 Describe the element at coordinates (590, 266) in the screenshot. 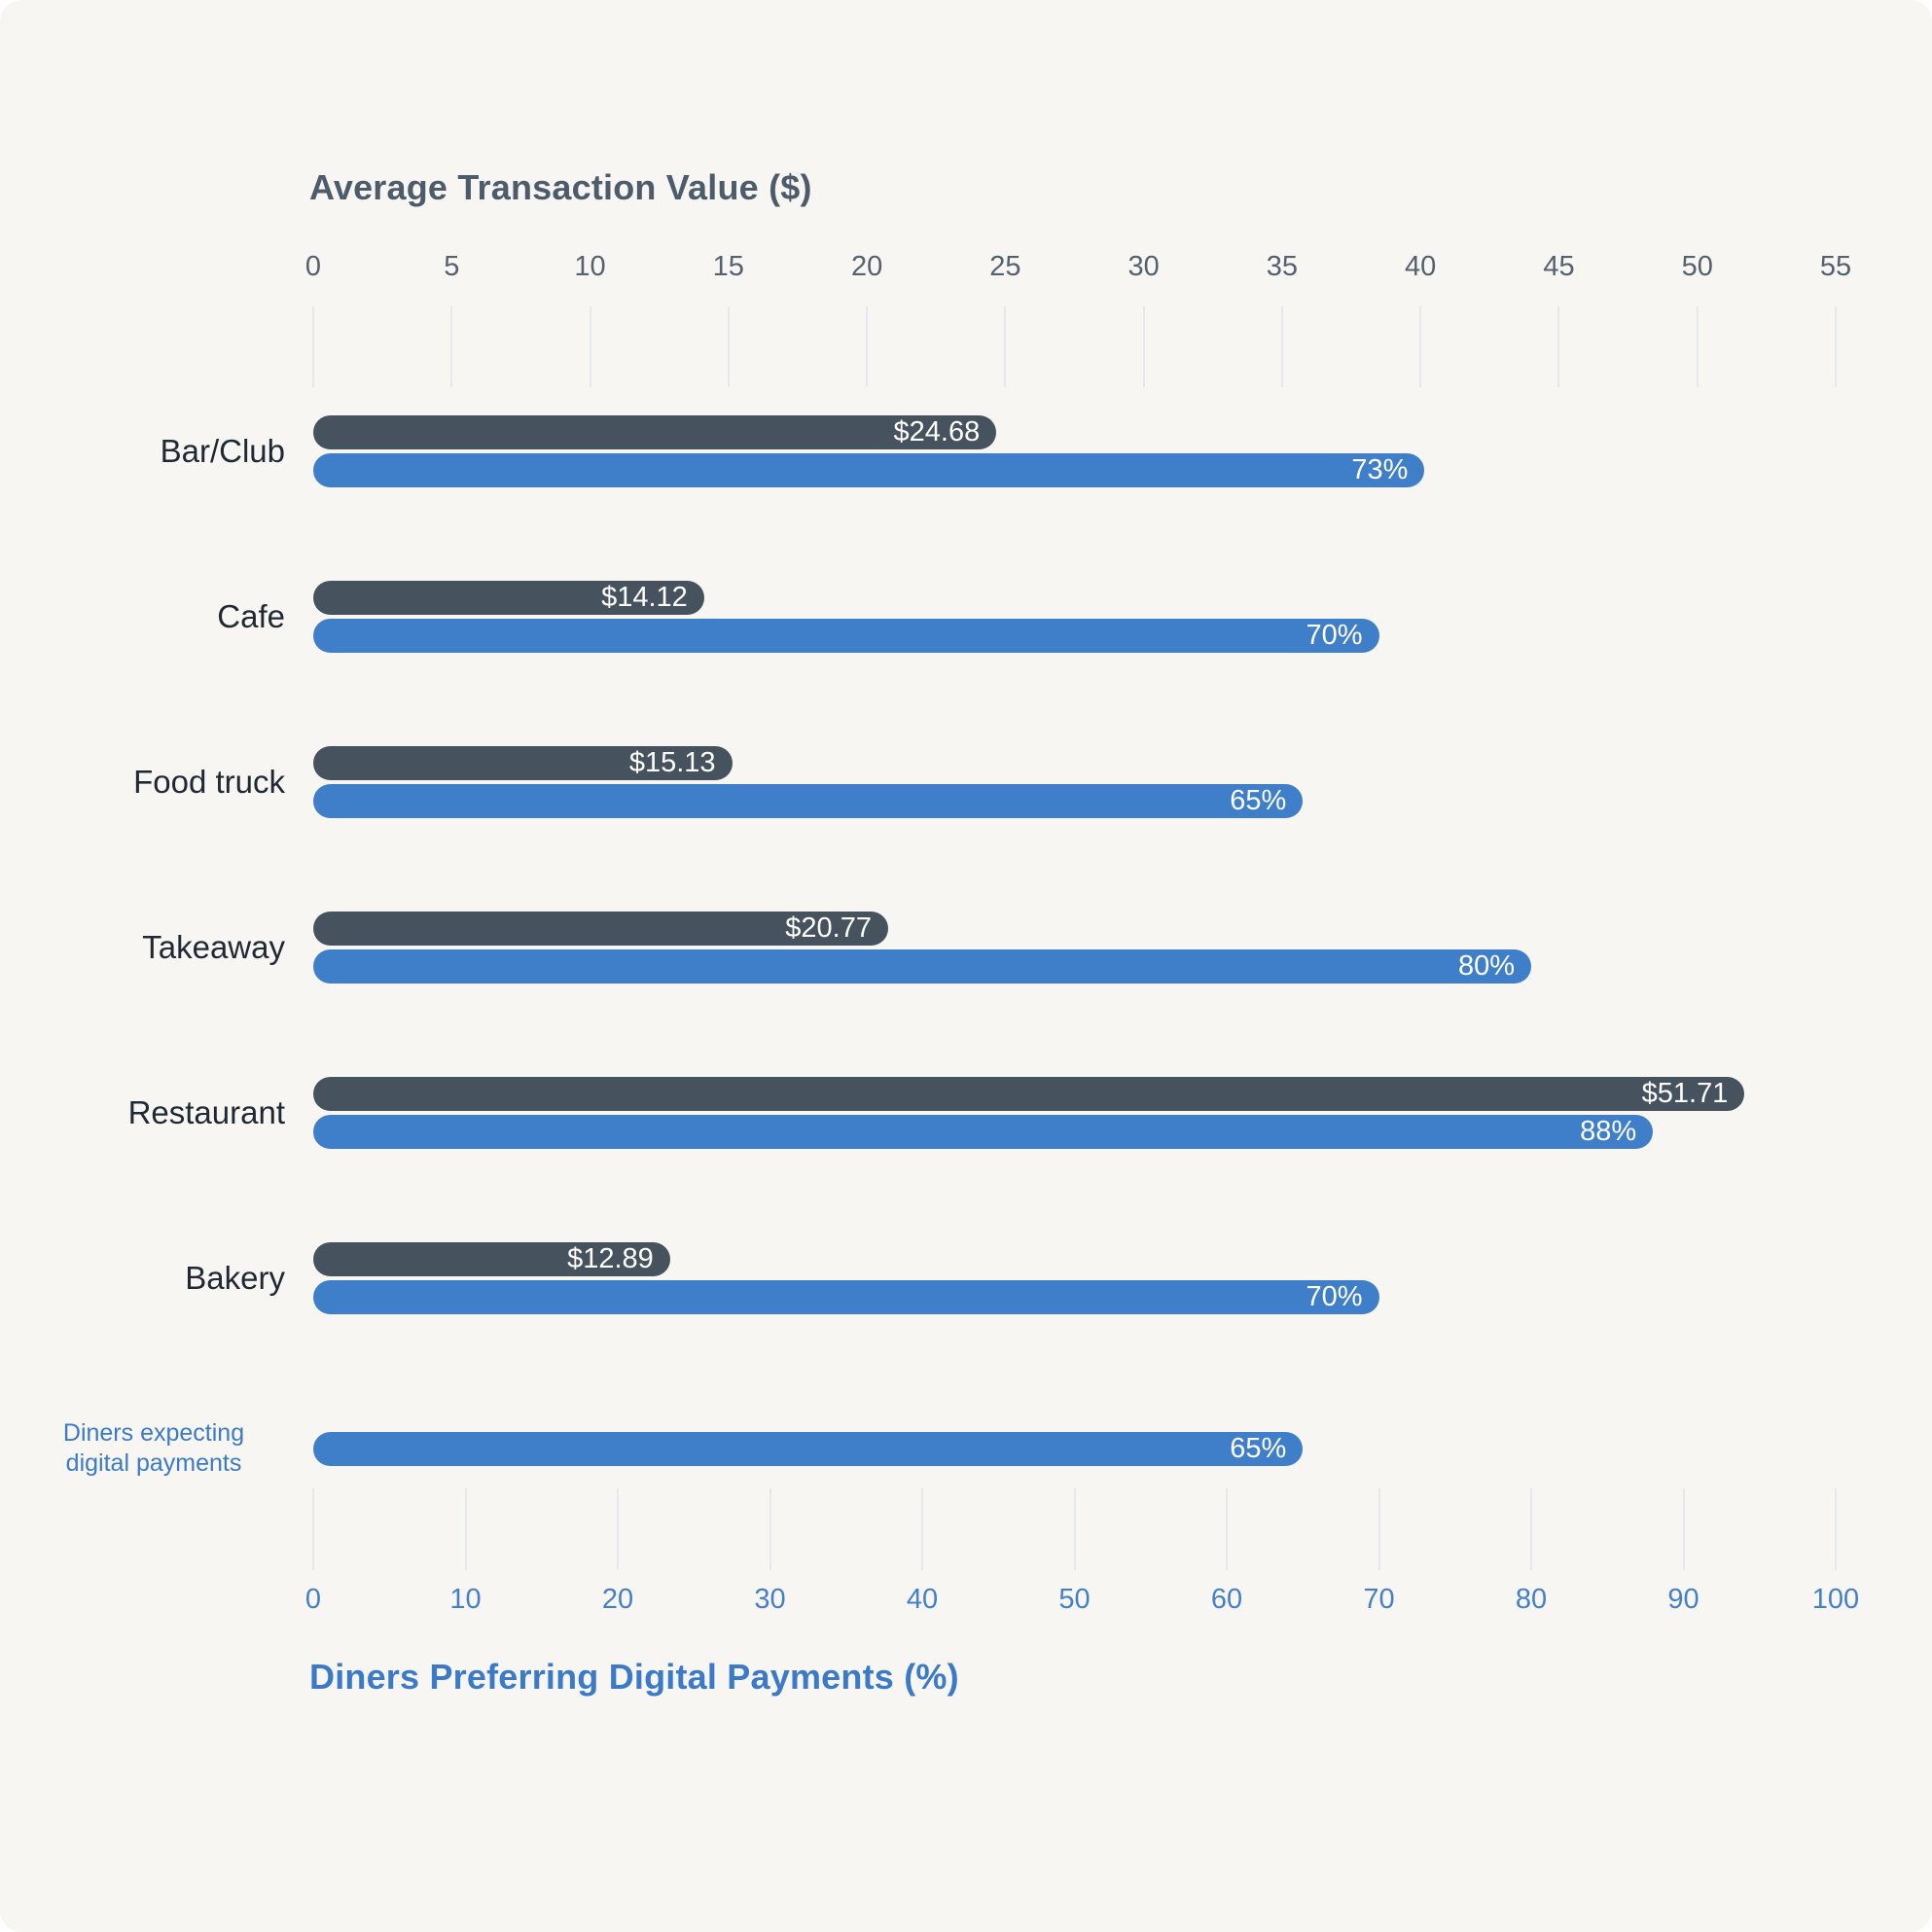

I see `top-axis-tick-label: 10` at that location.